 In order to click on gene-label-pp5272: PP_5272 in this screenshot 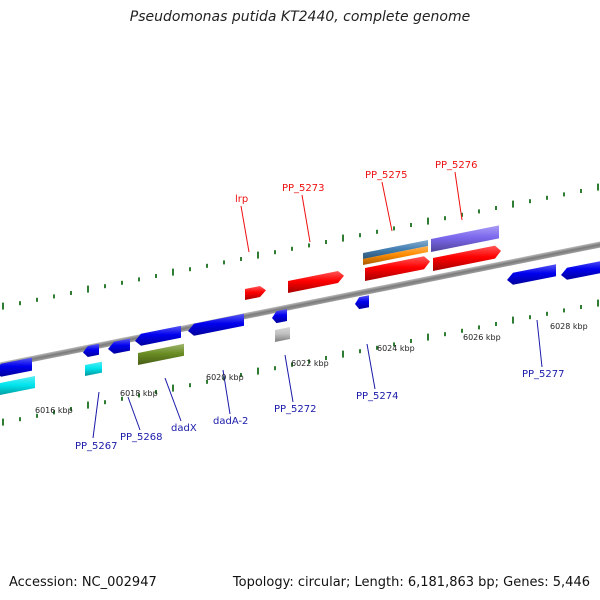, I will do `click(295, 409)`.